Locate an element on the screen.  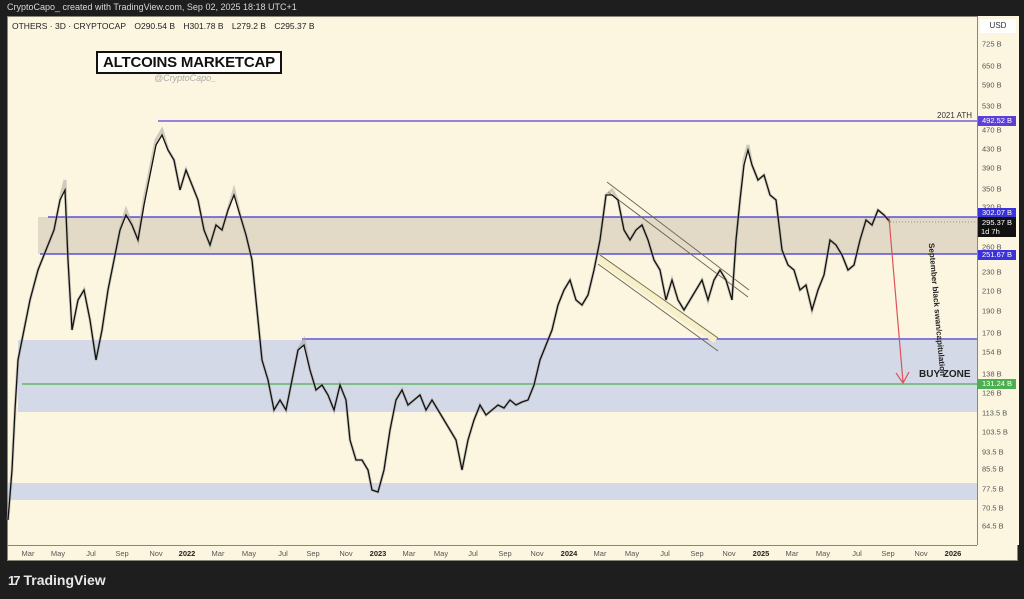
price-tick: 154 B is located at coordinates (992, 352).